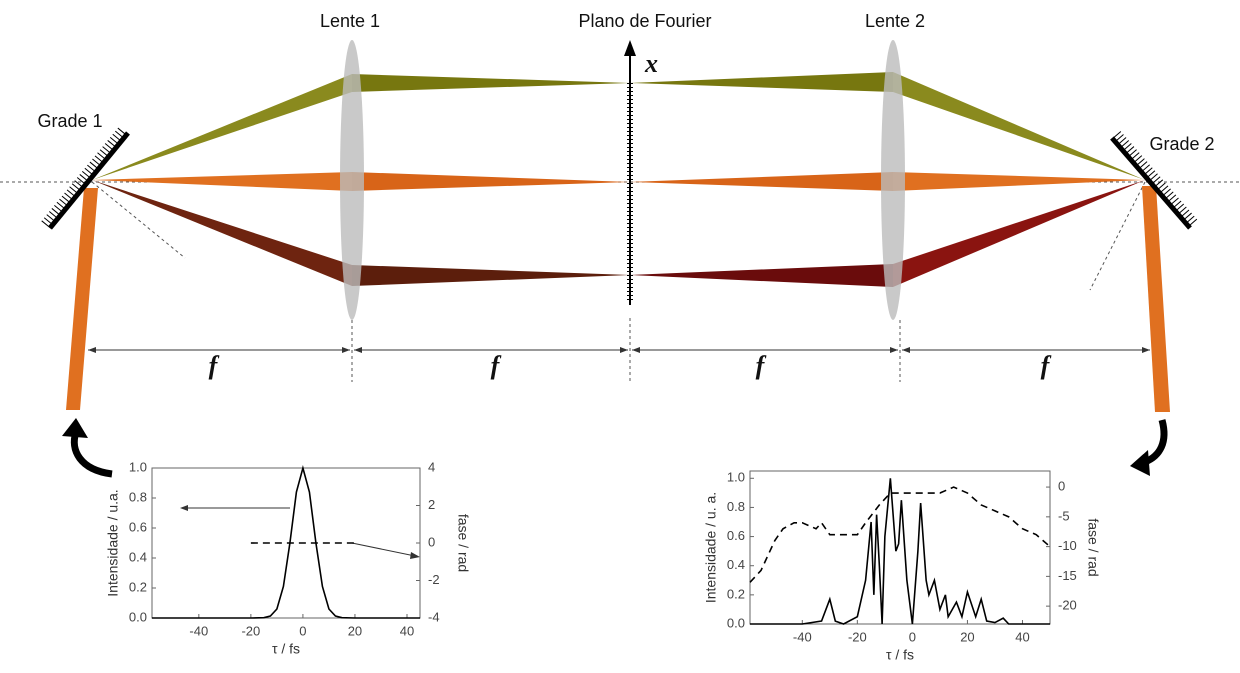 This screenshot has height=673, width=1240. What do you see at coordinates (630, 48) in the screenshot?
I see `arrow-head` at bounding box center [630, 48].